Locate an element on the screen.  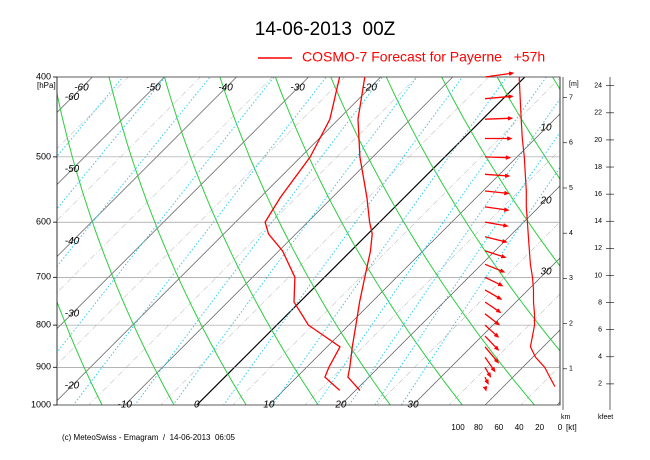
kfeet-tick-label: 16 is located at coordinates (598, 194).